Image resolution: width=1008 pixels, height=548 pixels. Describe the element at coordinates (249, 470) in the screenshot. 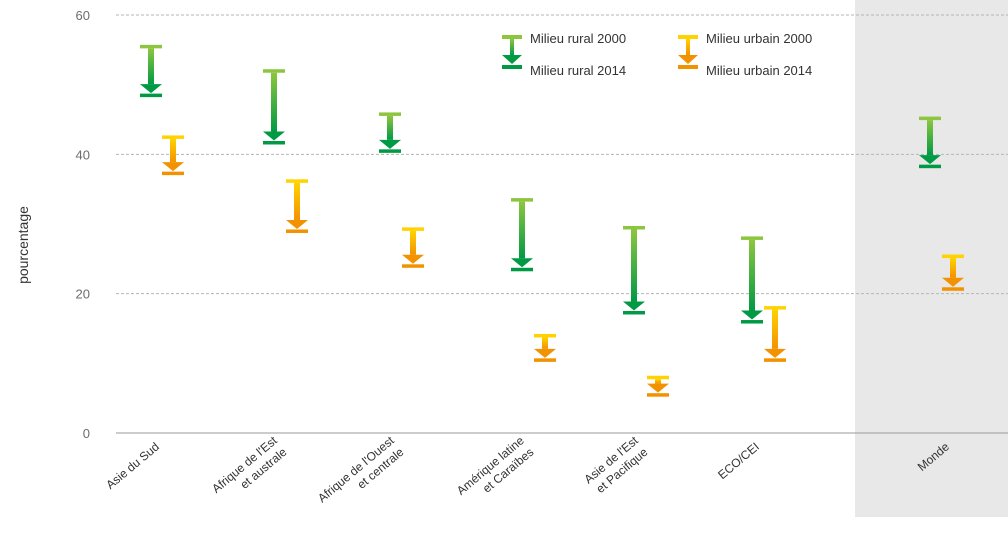

I see `category-label: Afrique de l'Estet australe` at that location.